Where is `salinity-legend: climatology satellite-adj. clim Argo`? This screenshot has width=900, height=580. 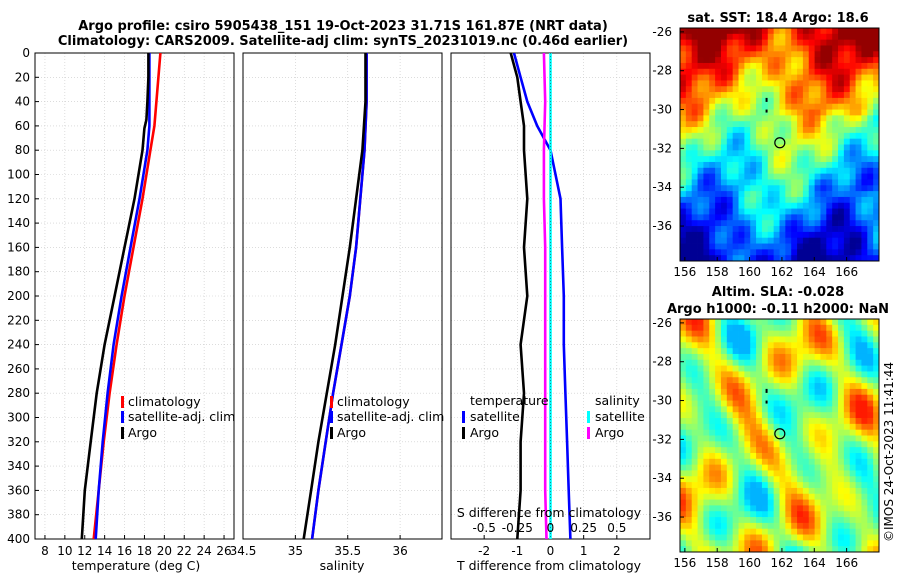
salinity-legend: climatology satellite-adj. clim Argo is located at coordinates (387, 417).